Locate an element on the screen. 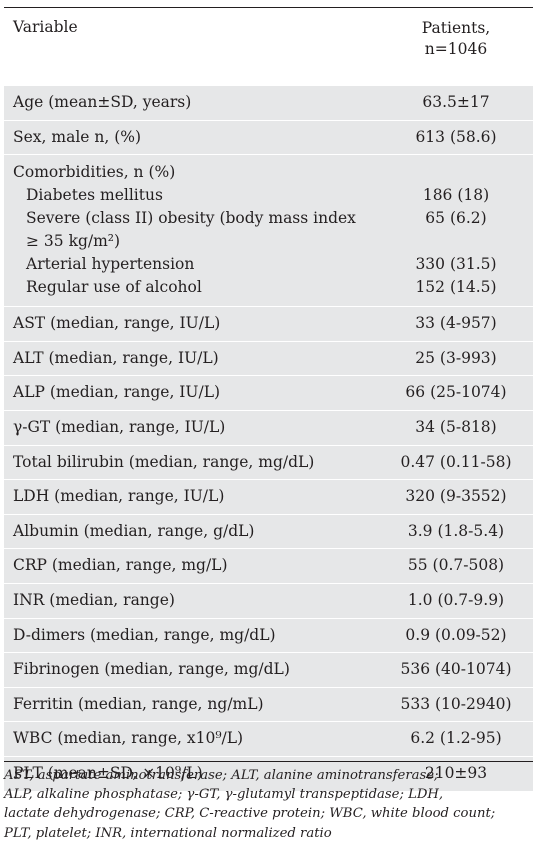 The image size is (534, 846). header-variable: Variable is located at coordinates (45, 27).